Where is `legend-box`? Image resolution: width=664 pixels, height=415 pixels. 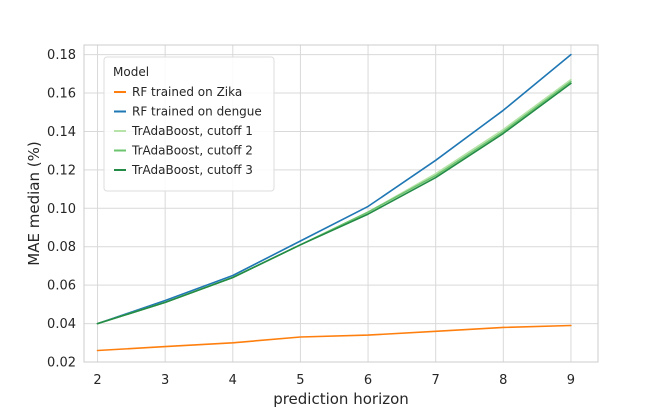
legend-box is located at coordinates (189, 124).